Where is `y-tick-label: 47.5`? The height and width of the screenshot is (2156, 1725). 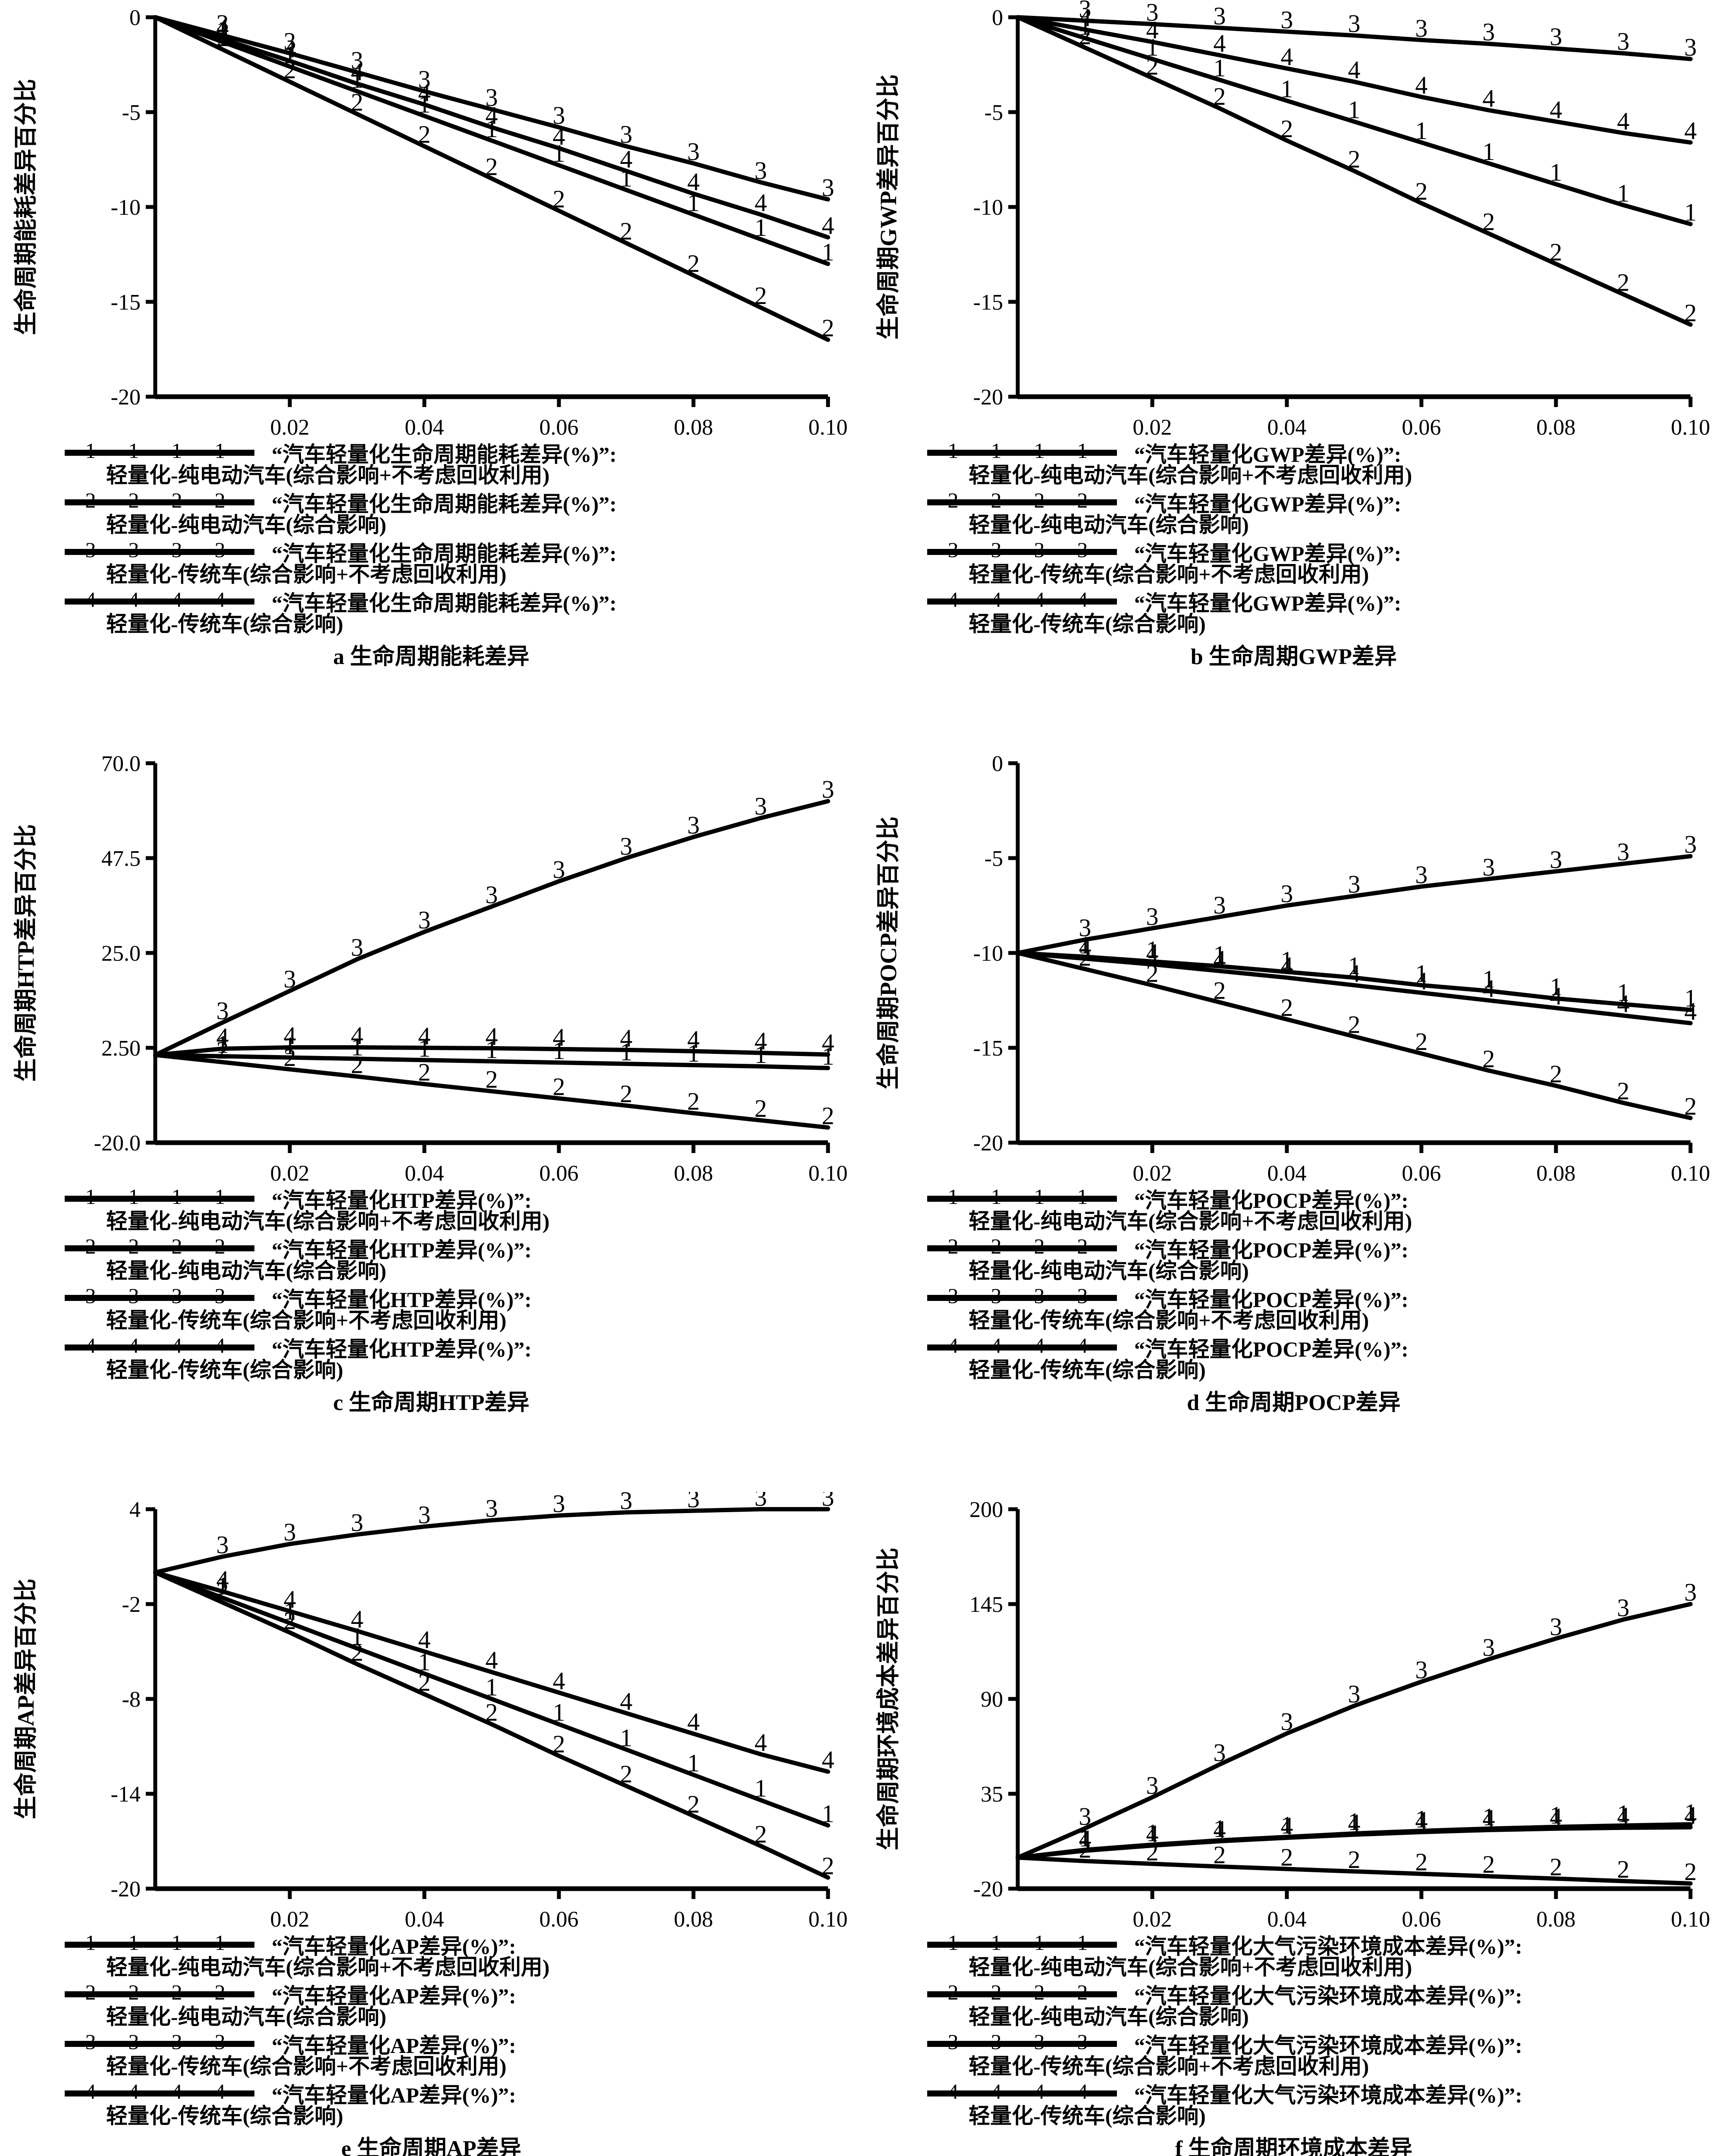
y-tick-label: 47.5 is located at coordinates (121, 858).